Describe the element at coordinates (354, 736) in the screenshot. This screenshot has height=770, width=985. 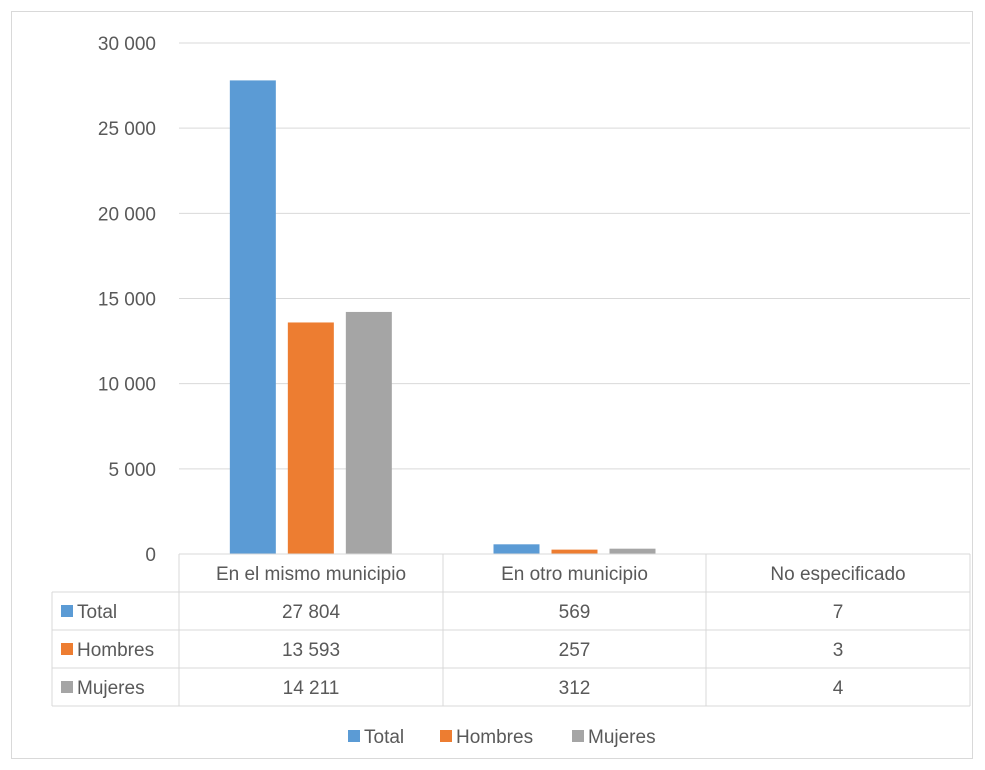
I see `legend-swatch-total` at that location.